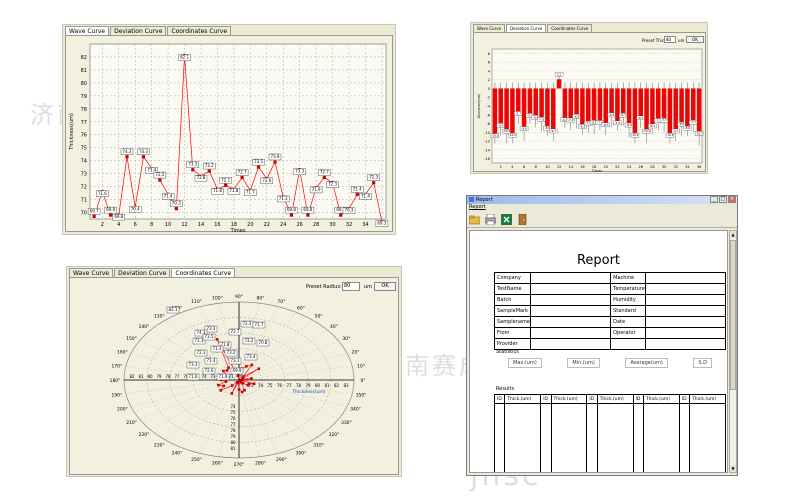 This screenshot has width=791, height=500. I want to click on info-row: Company Machine, so click(610, 278).